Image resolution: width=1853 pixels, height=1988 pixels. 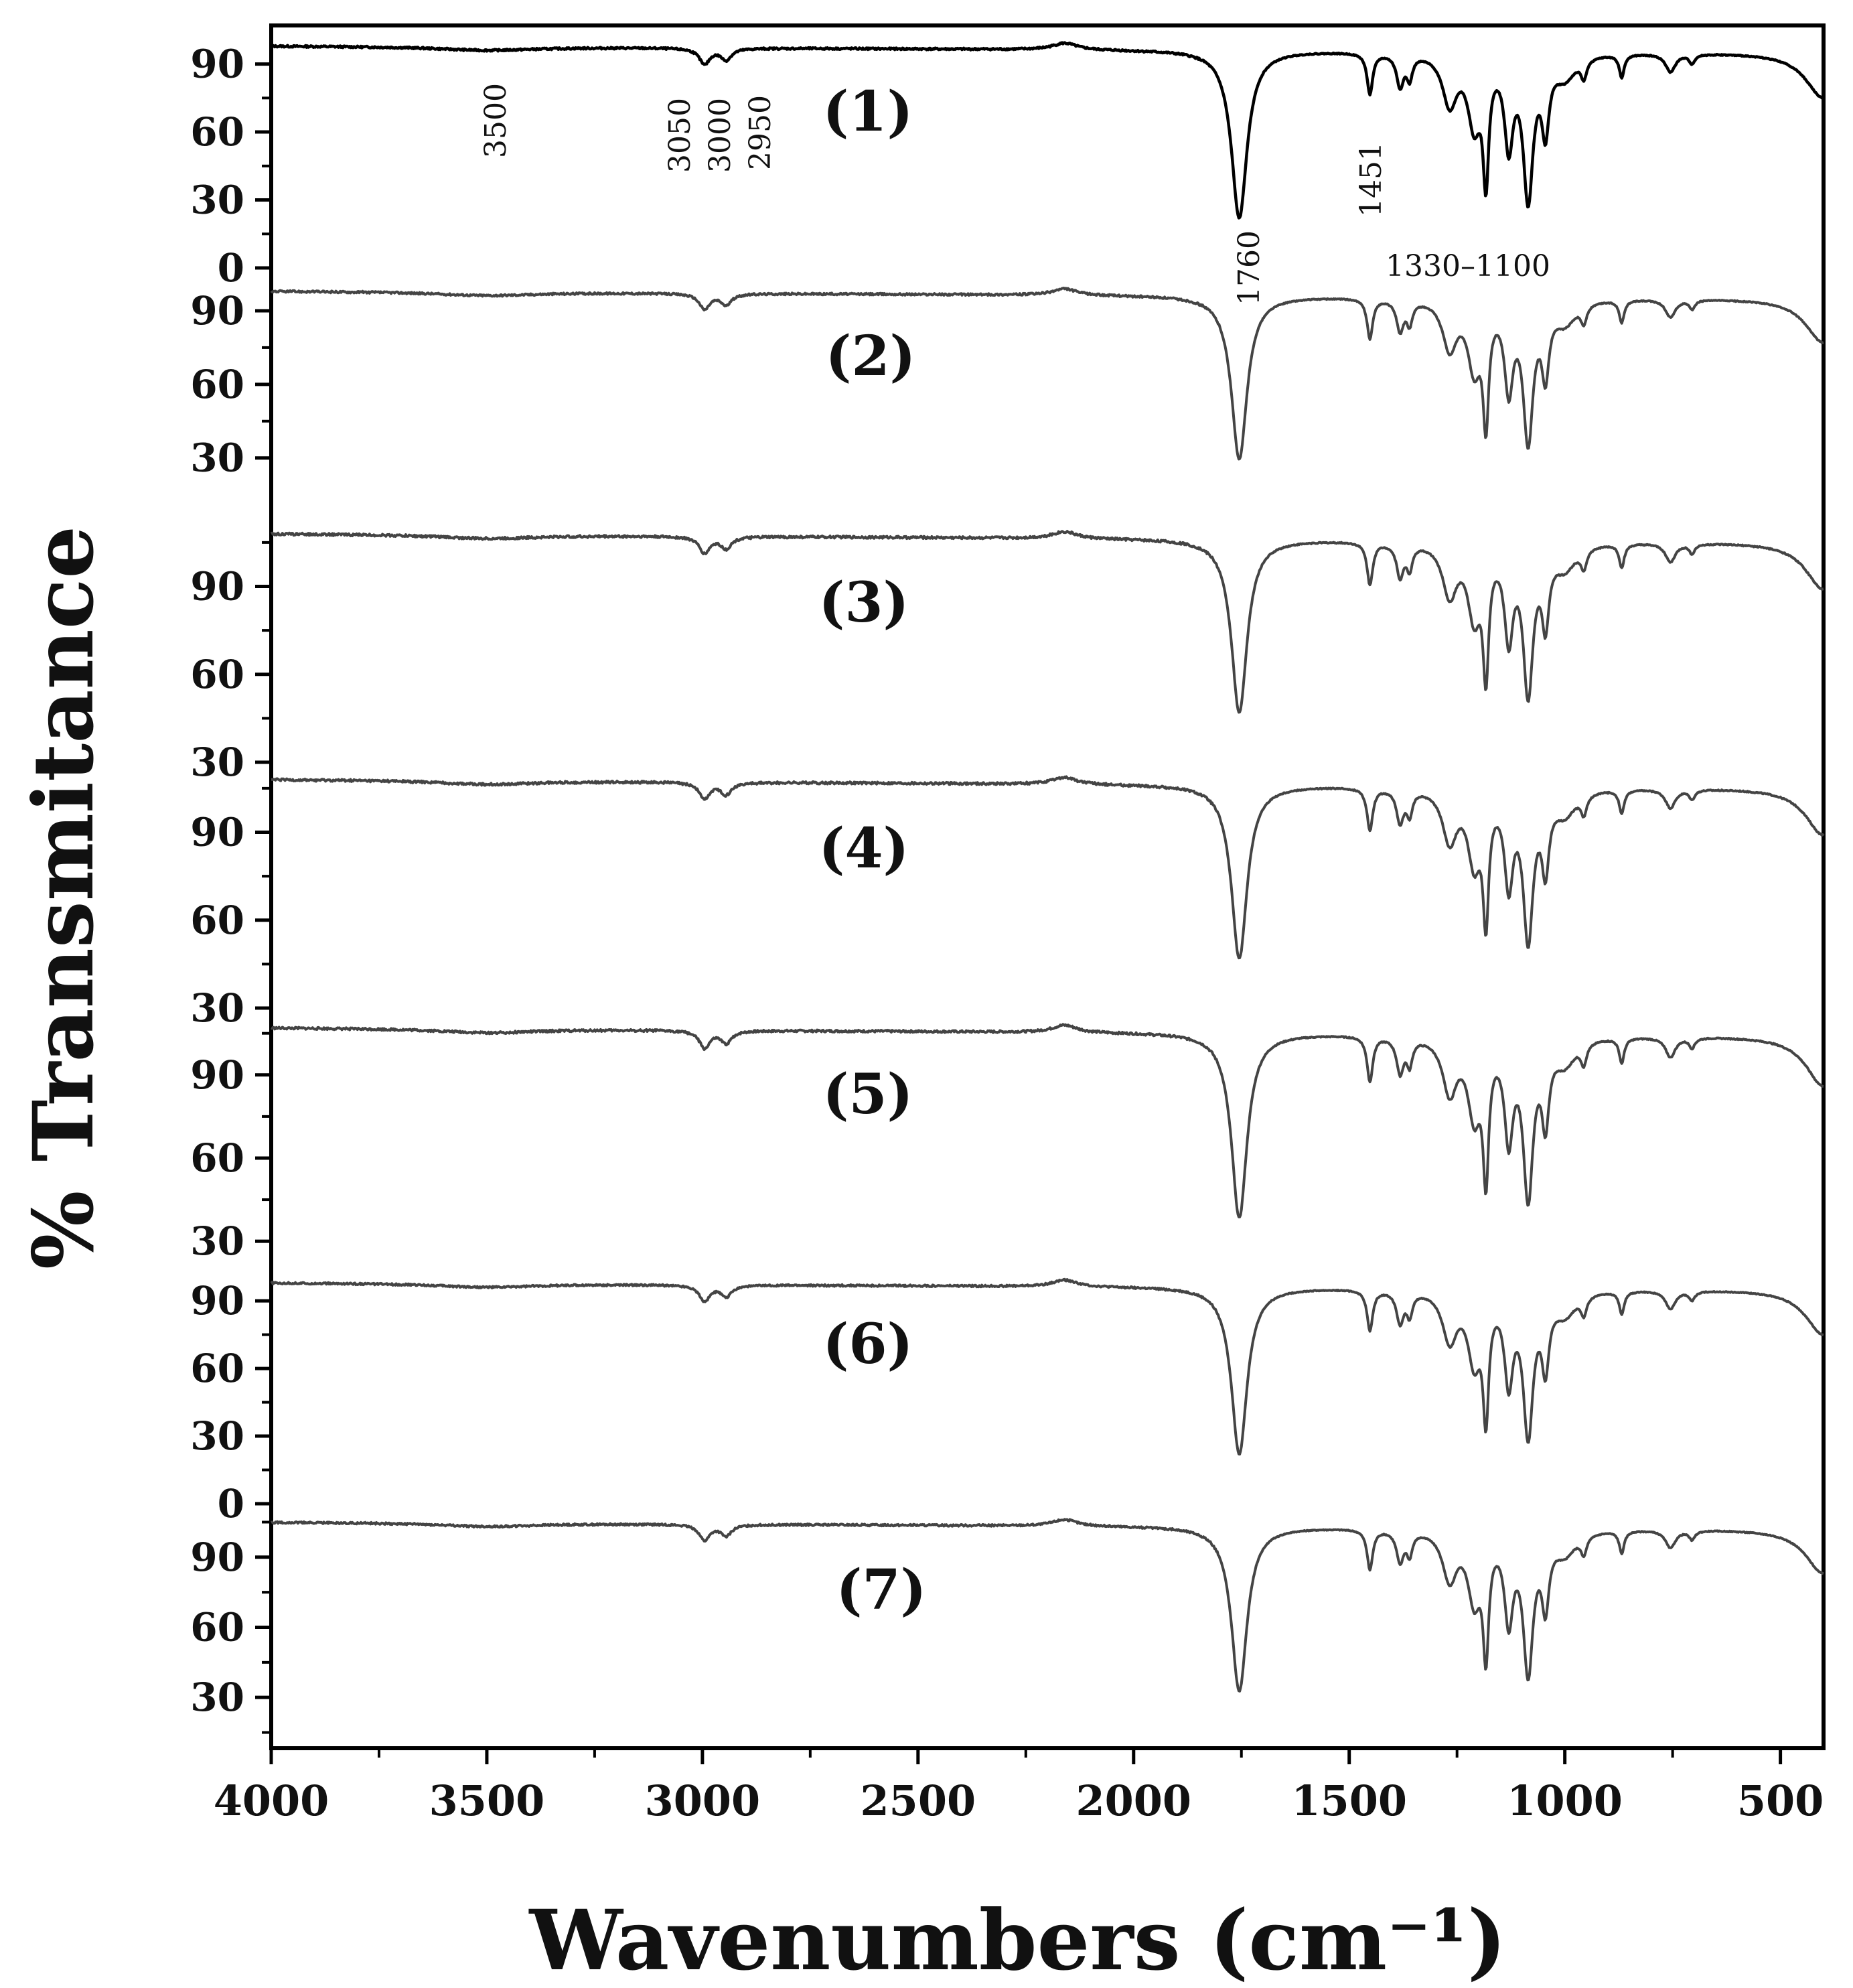 What do you see at coordinates (1133, 1800) in the screenshot?
I see `x-tick-label: 2000` at bounding box center [1133, 1800].